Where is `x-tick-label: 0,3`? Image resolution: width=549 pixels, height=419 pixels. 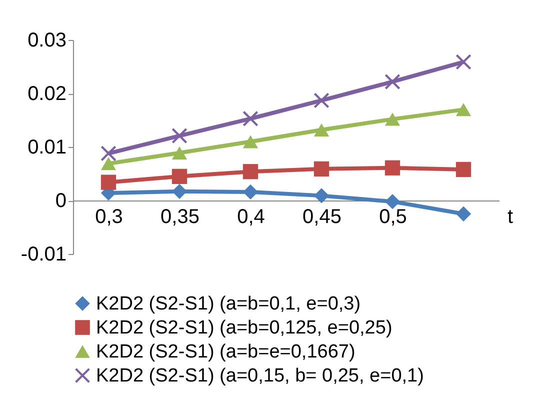
x-tick-label: 0,3 is located at coordinates (109, 217).